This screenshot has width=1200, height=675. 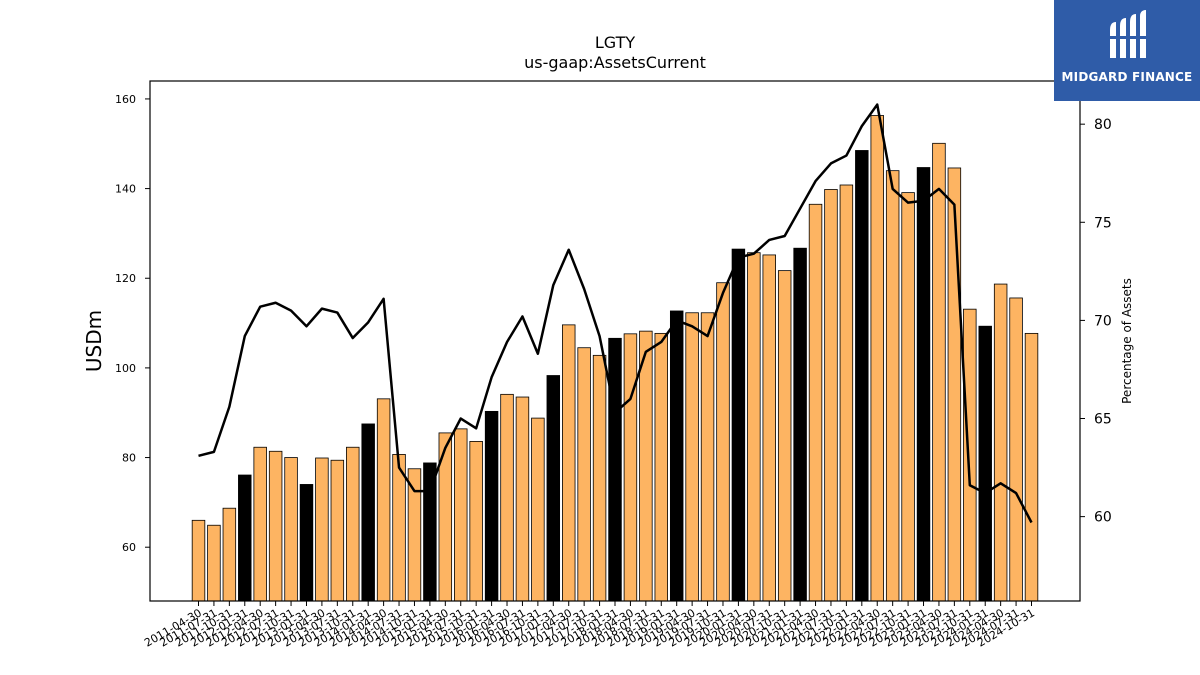 What do you see at coordinates (1103, 420) in the screenshot?
I see `y2-tick-label: 65` at bounding box center [1103, 420].